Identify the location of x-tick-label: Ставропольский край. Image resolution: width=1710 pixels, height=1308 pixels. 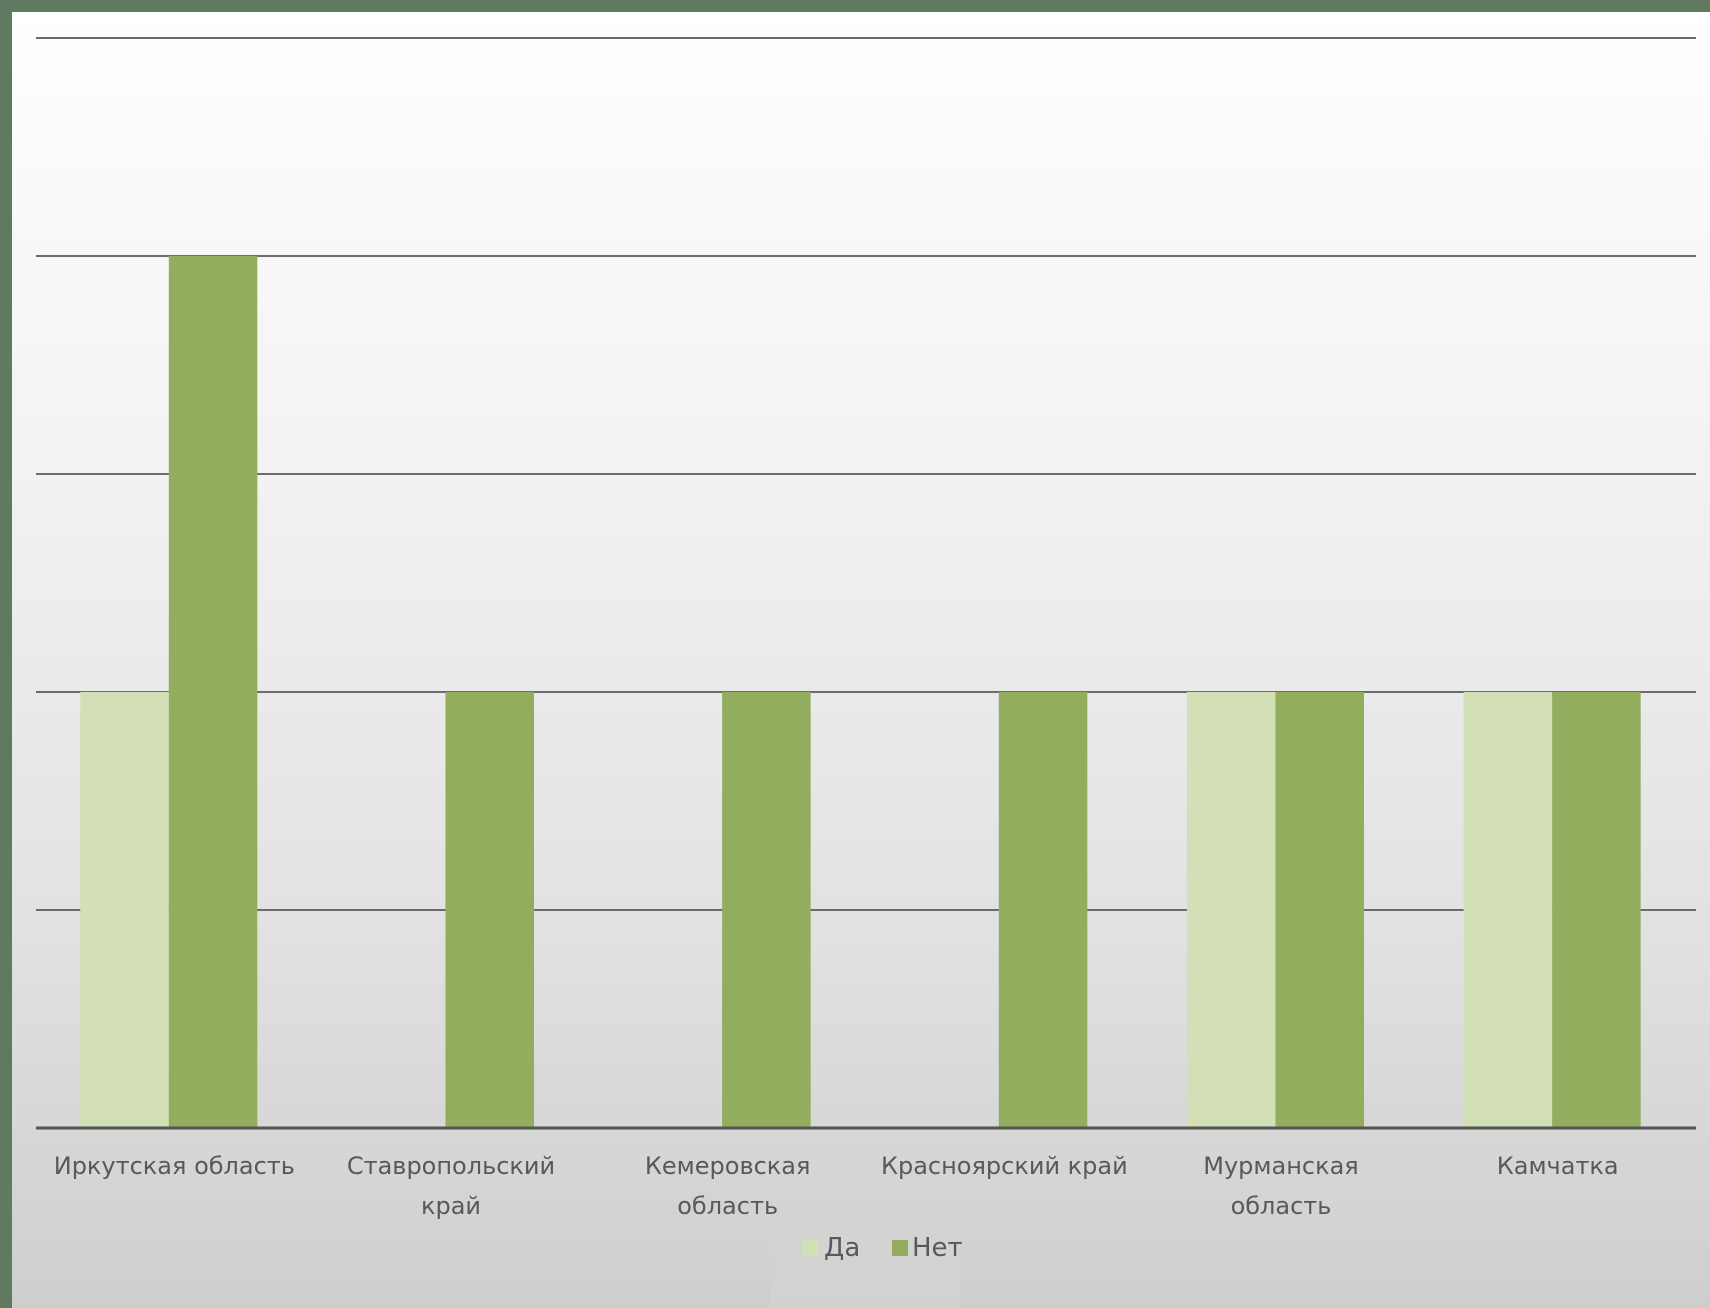
(451, 1186).